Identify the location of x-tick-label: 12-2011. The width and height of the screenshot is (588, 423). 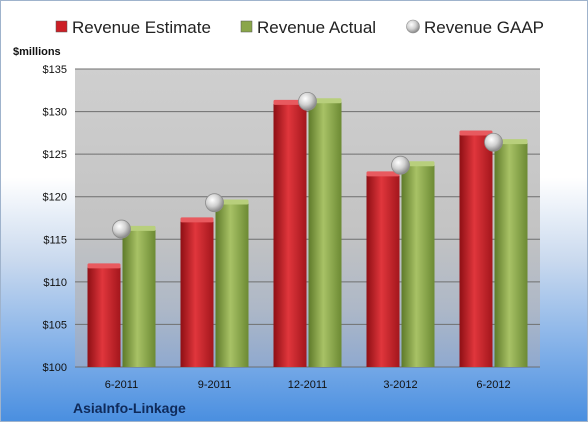
(308, 385).